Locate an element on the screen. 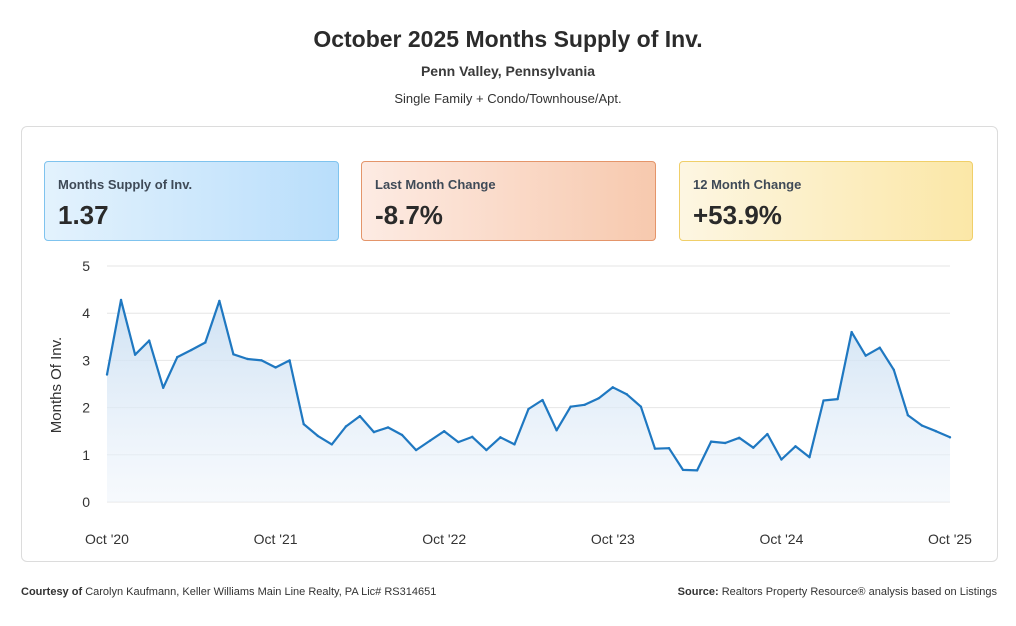 This screenshot has height=626, width=1016. y-tick-label: 5 is located at coordinates (86, 266).